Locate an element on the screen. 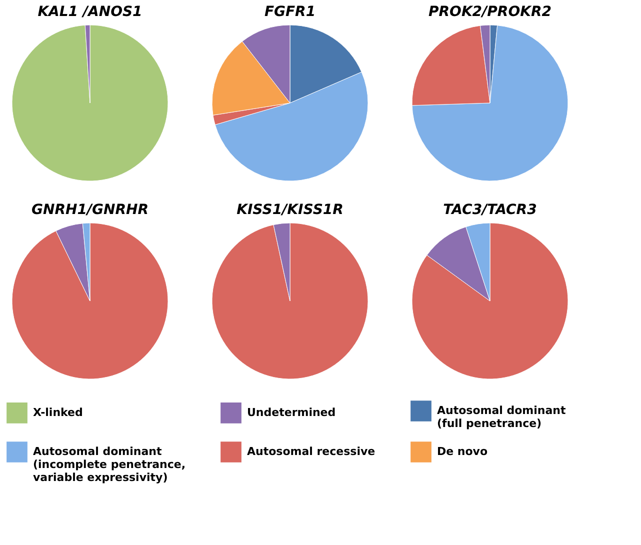 The image size is (641, 545). chart-title: TAC3/TACR3 is located at coordinates (490, 210).